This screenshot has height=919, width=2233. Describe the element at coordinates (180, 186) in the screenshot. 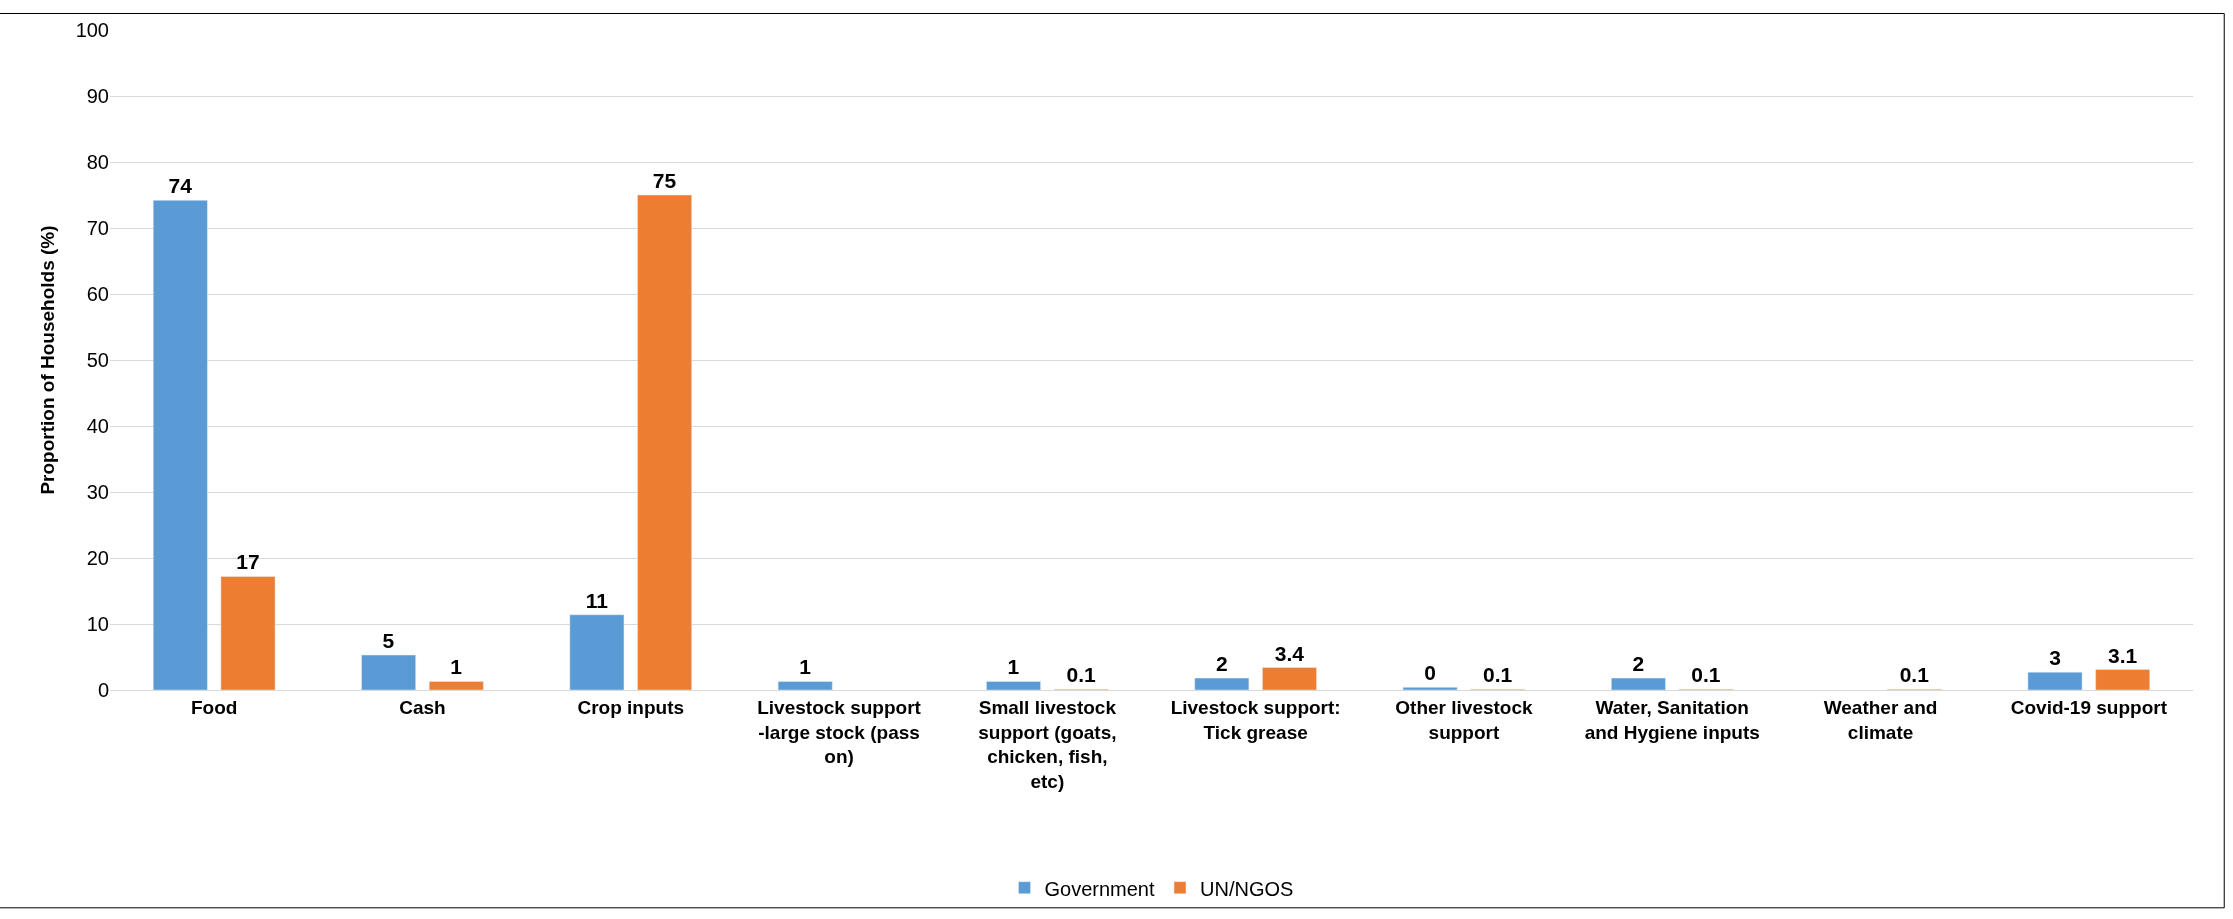

I see `data-label: 74` at that location.